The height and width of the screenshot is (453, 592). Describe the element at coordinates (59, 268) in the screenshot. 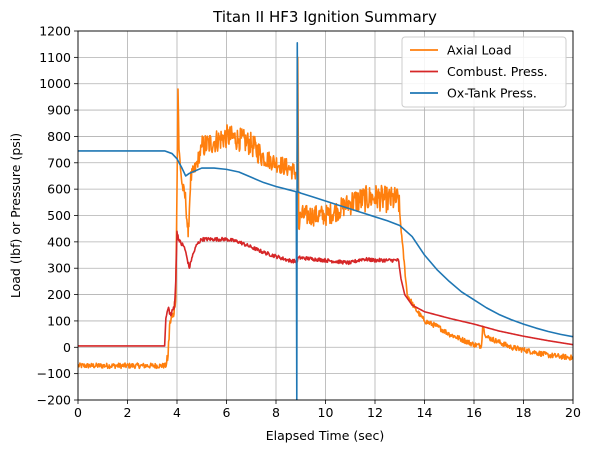

I see `y-tick-label: 300` at that location.